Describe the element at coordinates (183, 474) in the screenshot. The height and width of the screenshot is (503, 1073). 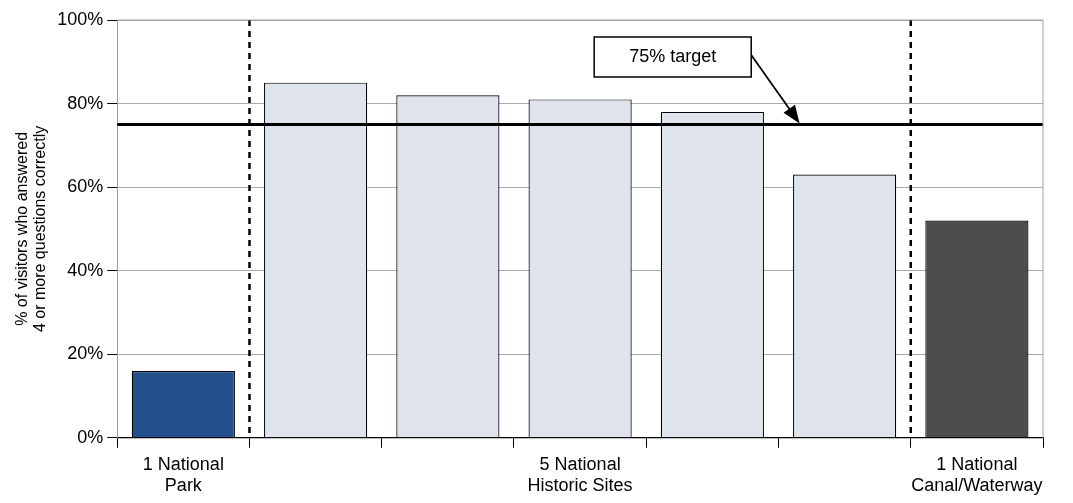
I see `x-tick-label: 1 National Park` at that location.